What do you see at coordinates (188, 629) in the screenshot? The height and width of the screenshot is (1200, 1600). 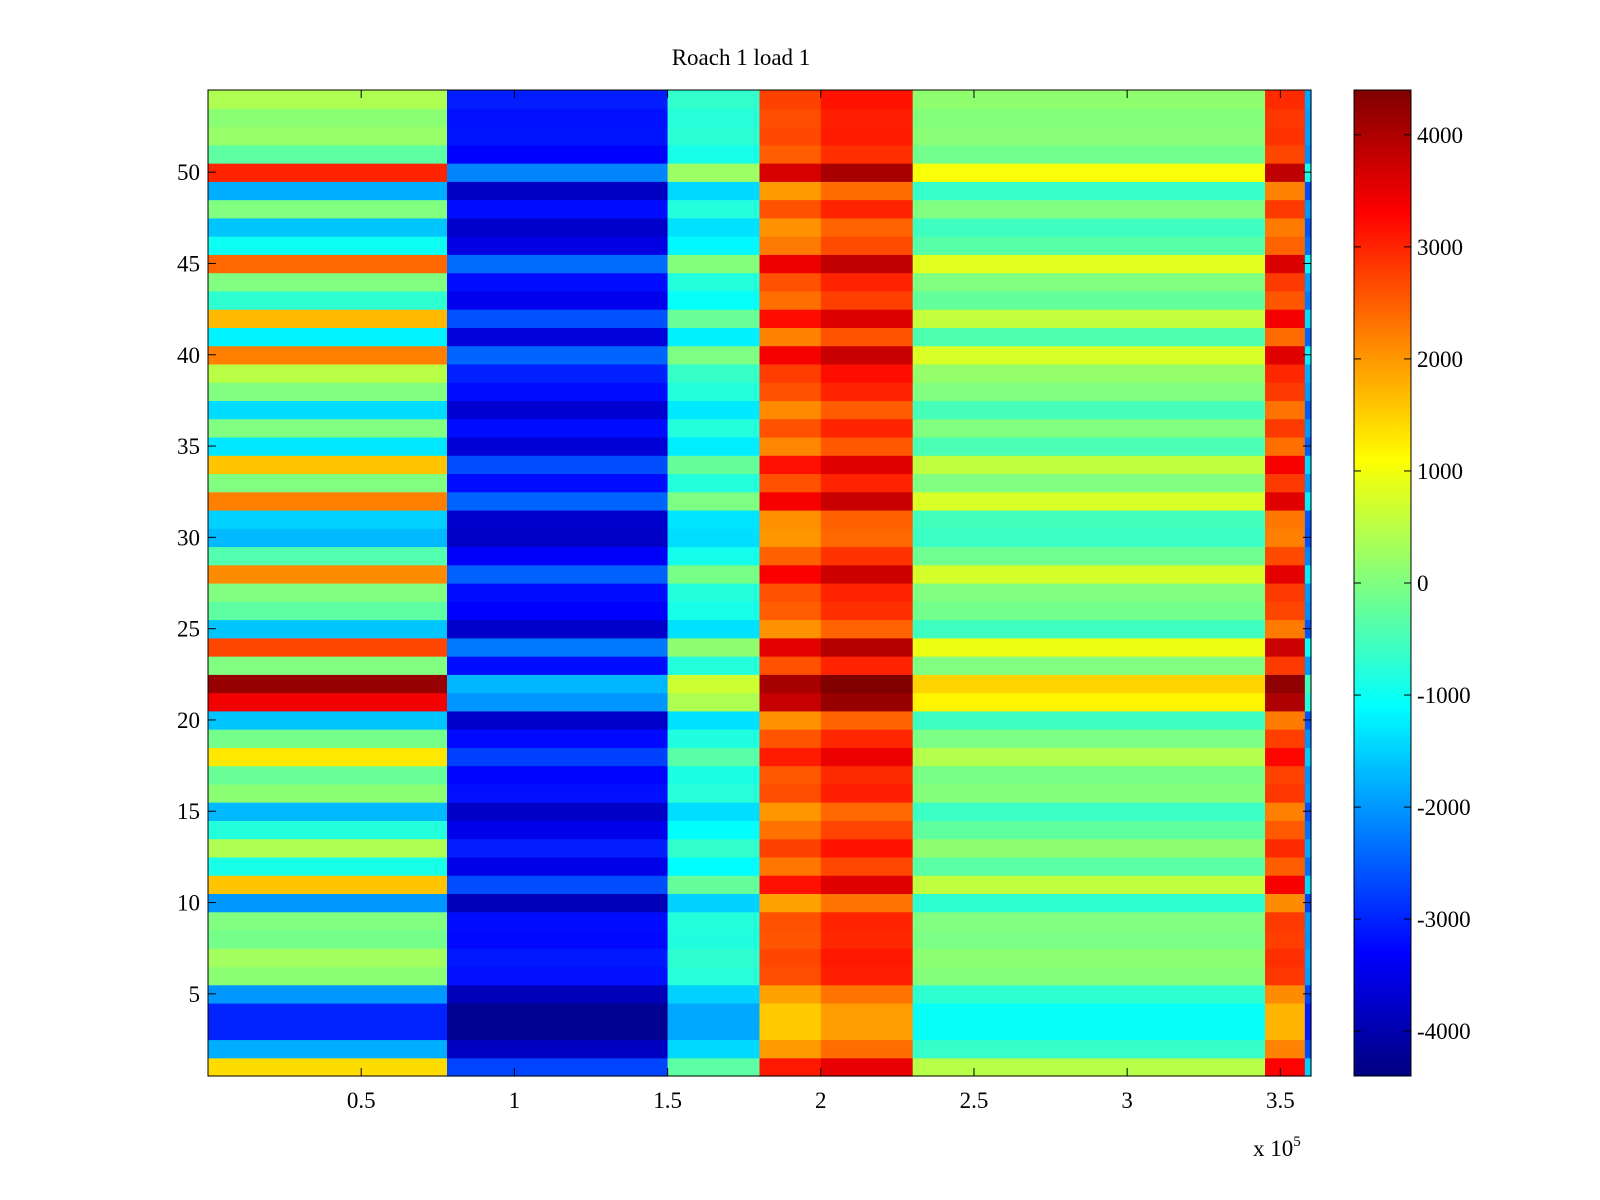 I see `y-tick-label: 25` at bounding box center [188, 629].